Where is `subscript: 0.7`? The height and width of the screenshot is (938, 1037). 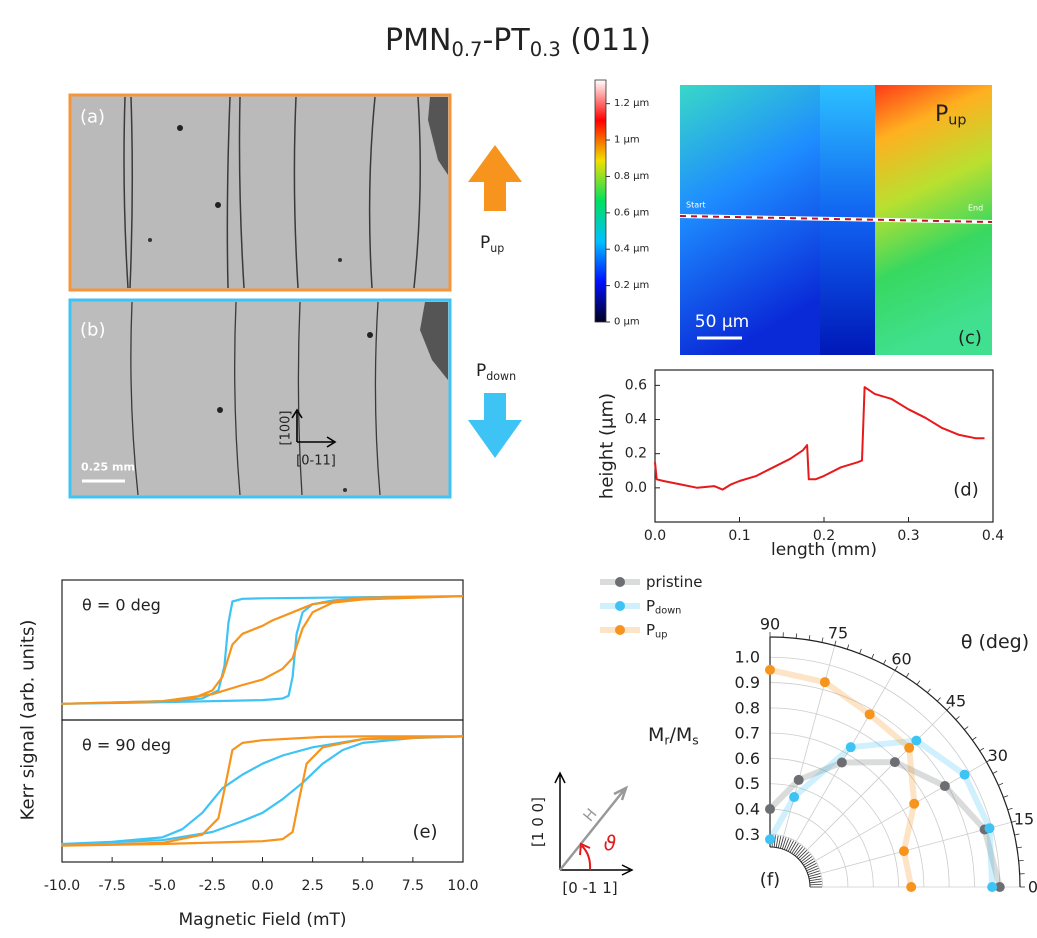
subscript: 0.7 is located at coordinates (466, 49).